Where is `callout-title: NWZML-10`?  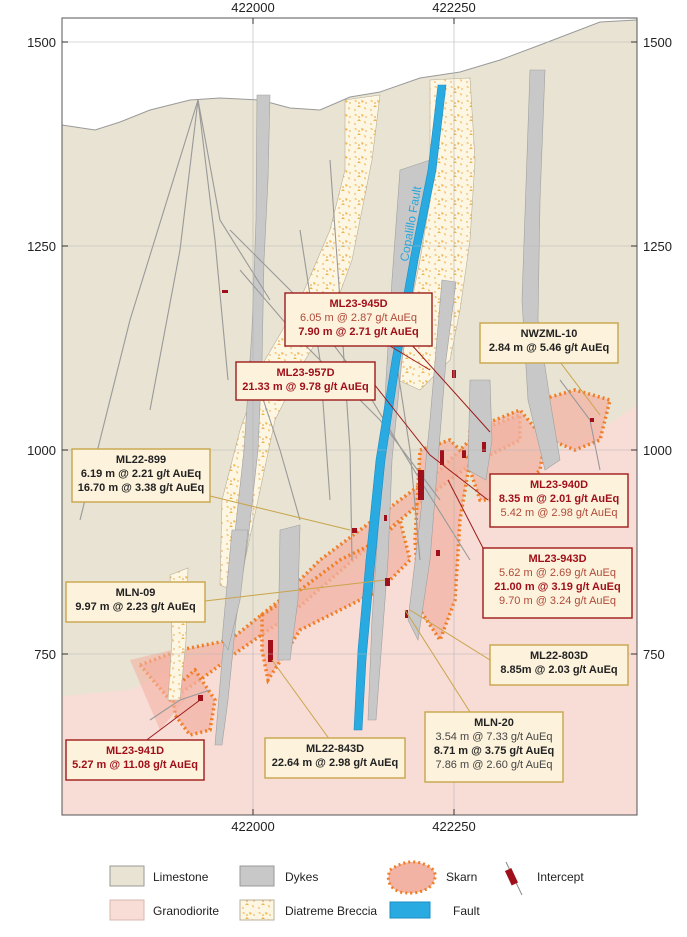
callout-title: NWZML-10 is located at coordinates (549, 334).